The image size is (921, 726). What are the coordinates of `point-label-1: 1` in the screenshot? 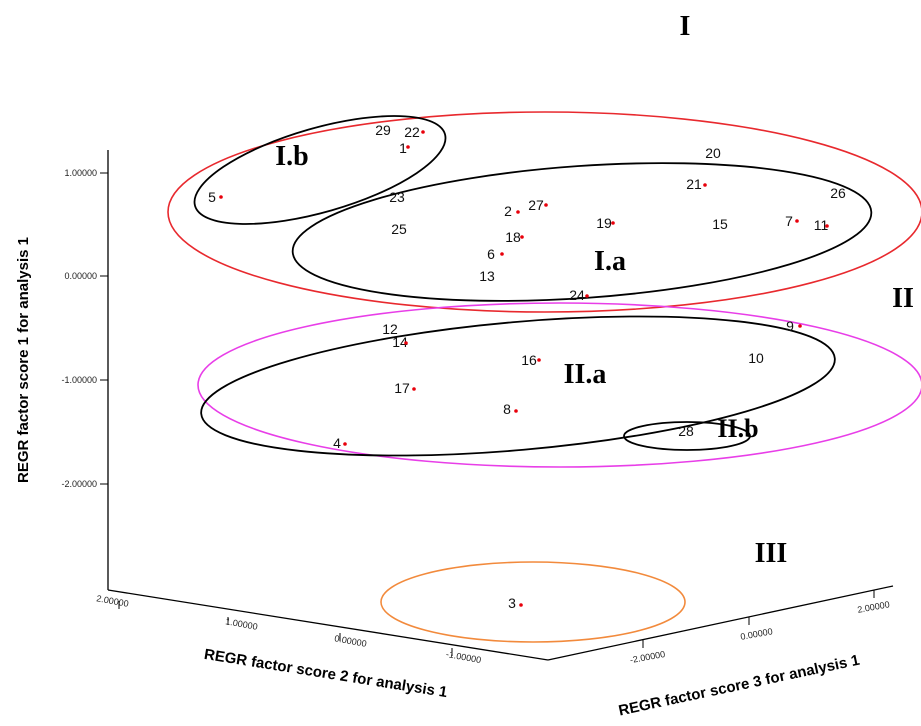 It's located at (403, 148).